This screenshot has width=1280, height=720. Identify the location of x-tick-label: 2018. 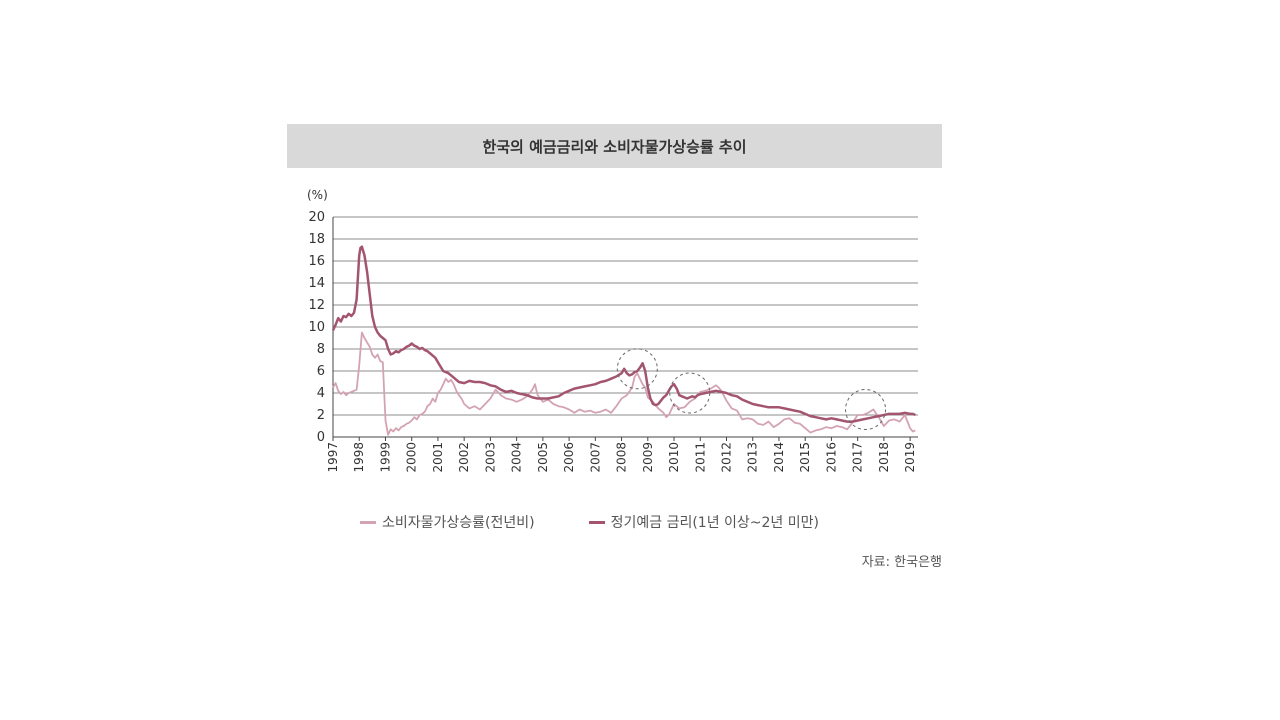
(884, 457).